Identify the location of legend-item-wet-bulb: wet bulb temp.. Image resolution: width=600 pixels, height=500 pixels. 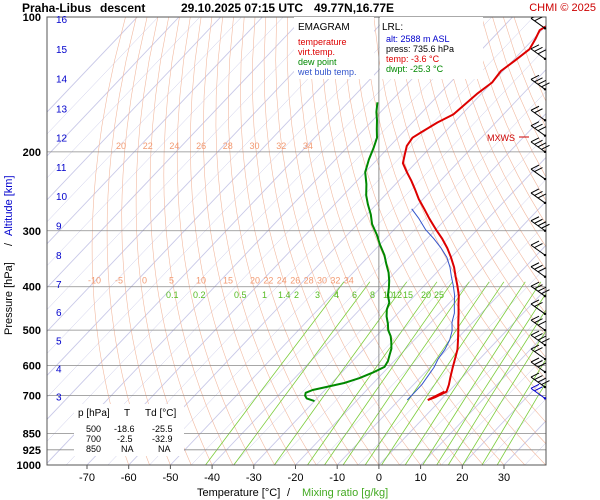
(327, 72).